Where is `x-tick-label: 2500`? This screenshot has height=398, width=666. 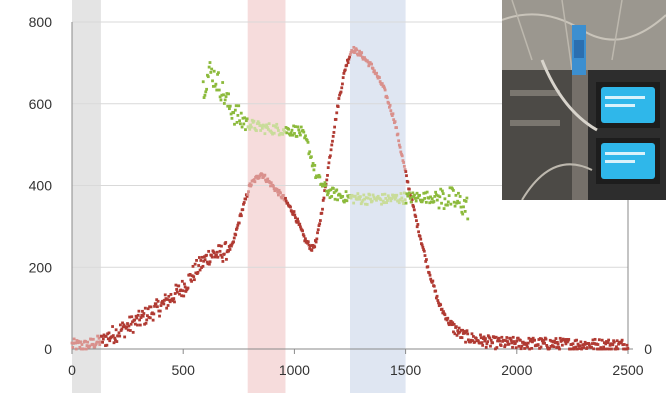
x-tick-label: 2500 is located at coordinates (627, 370).